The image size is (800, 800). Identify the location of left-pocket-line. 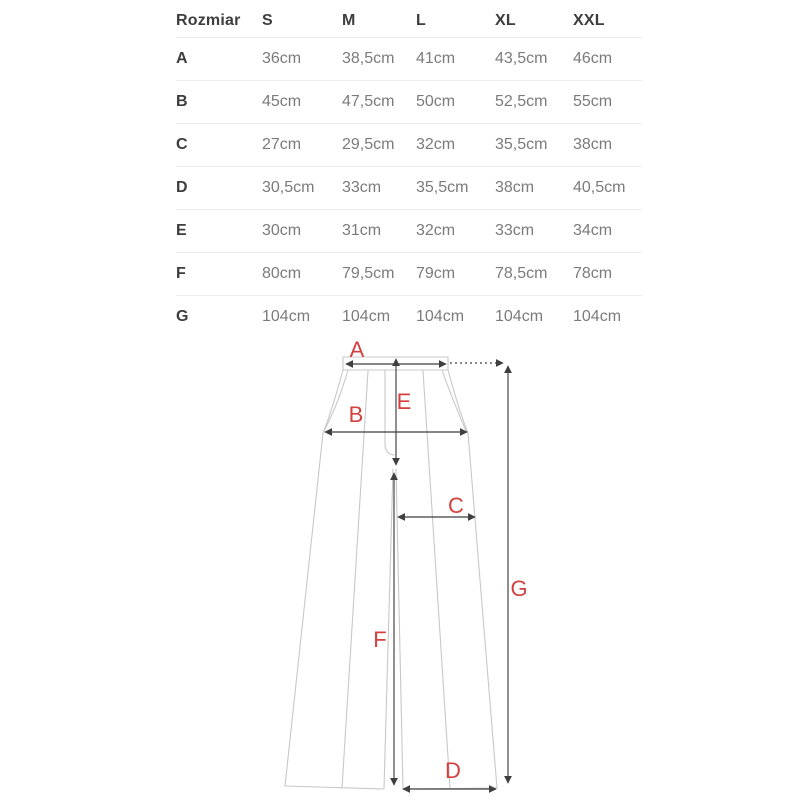
(336, 400).